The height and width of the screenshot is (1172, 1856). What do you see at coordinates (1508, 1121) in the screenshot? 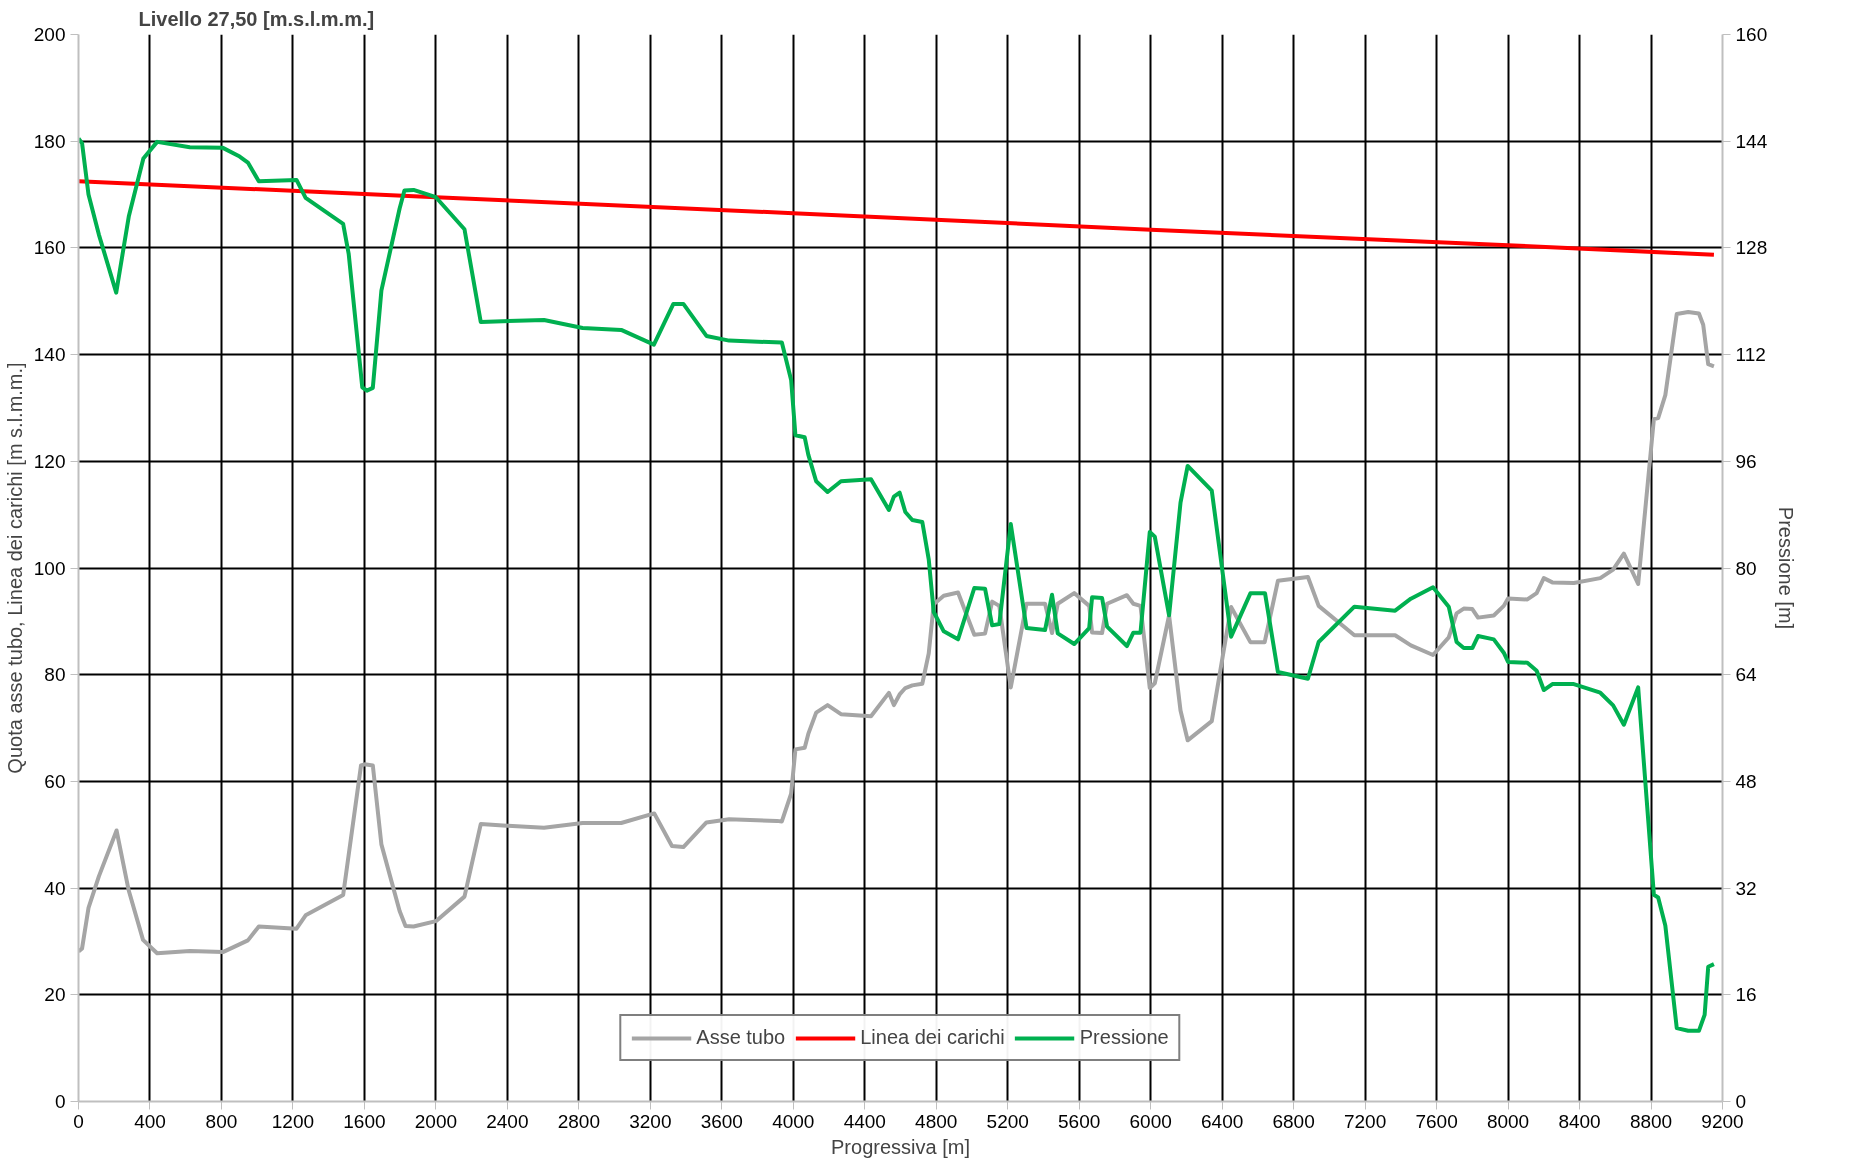
I see `x-tick-label: 8000` at bounding box center [1508, 1121].